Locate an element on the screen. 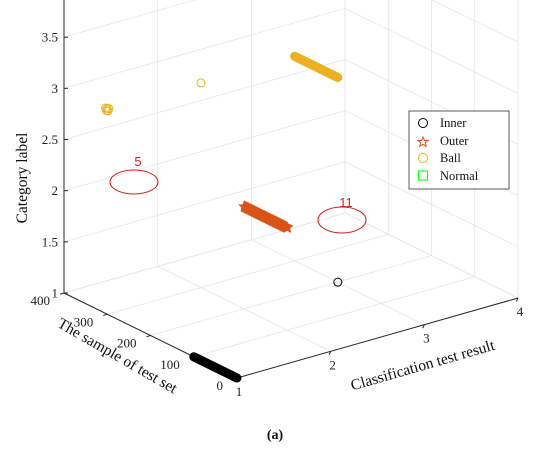 The image size is (550, 458). annotation-label-5: 5 is located at coordinates (137, 161).